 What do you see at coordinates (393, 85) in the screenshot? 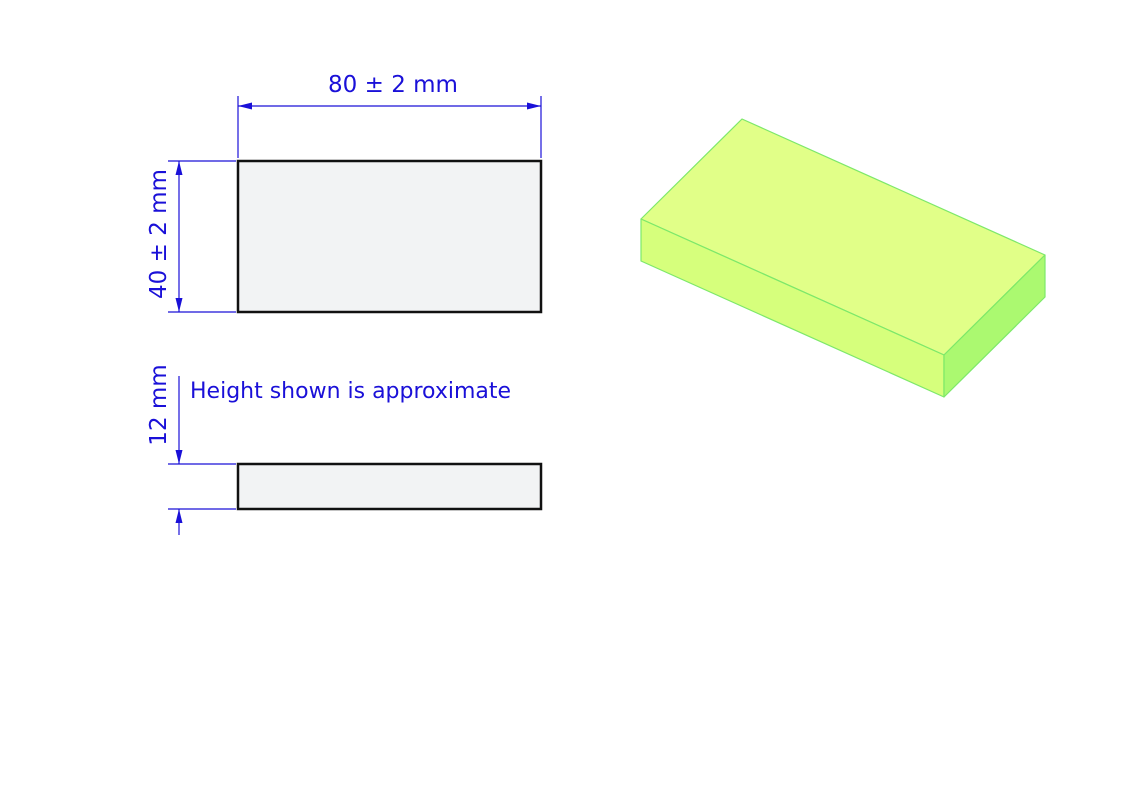
I see `length-label: 80 ± 2 mm` at bounding box center [393, 85].